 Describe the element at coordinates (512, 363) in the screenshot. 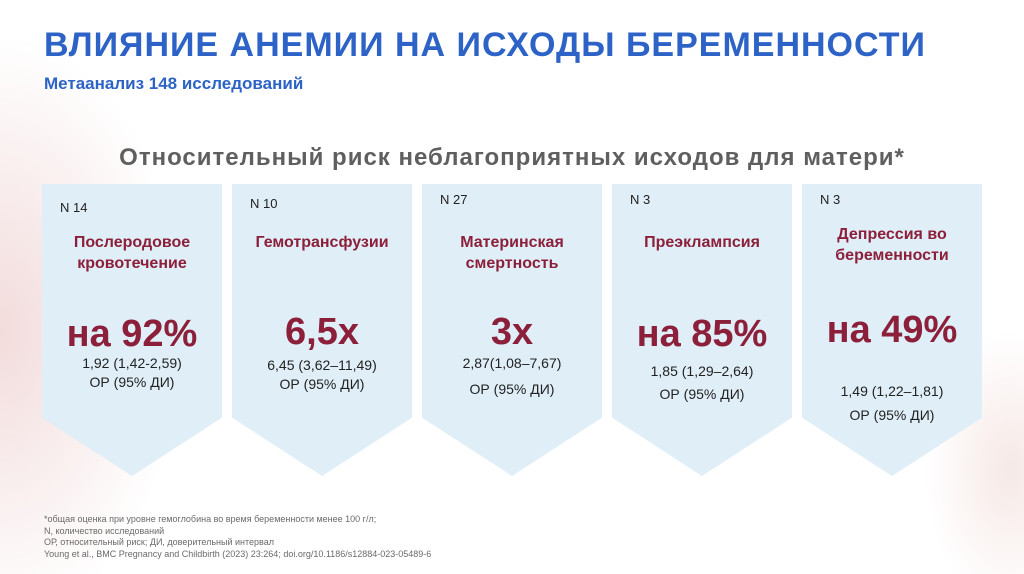

I see `risk-ci: 2,87(1,08–7,67)` at that location.